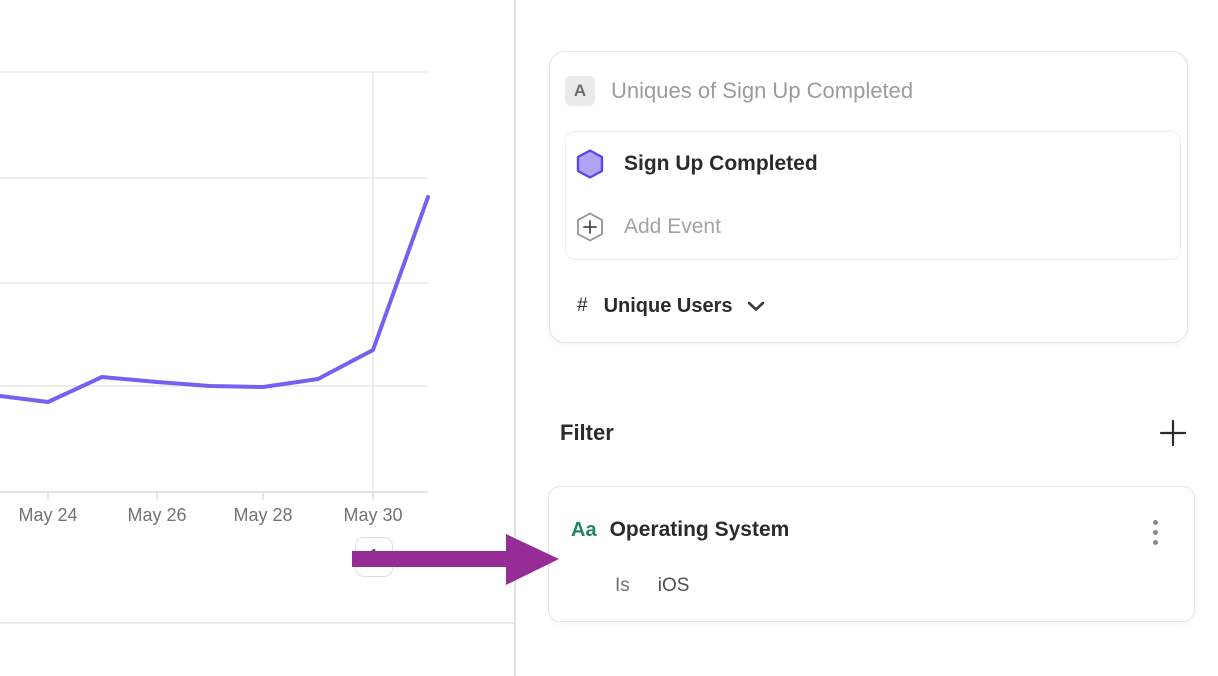  I want to click on filter-condition-row: Is iOS, so click(652, 586).